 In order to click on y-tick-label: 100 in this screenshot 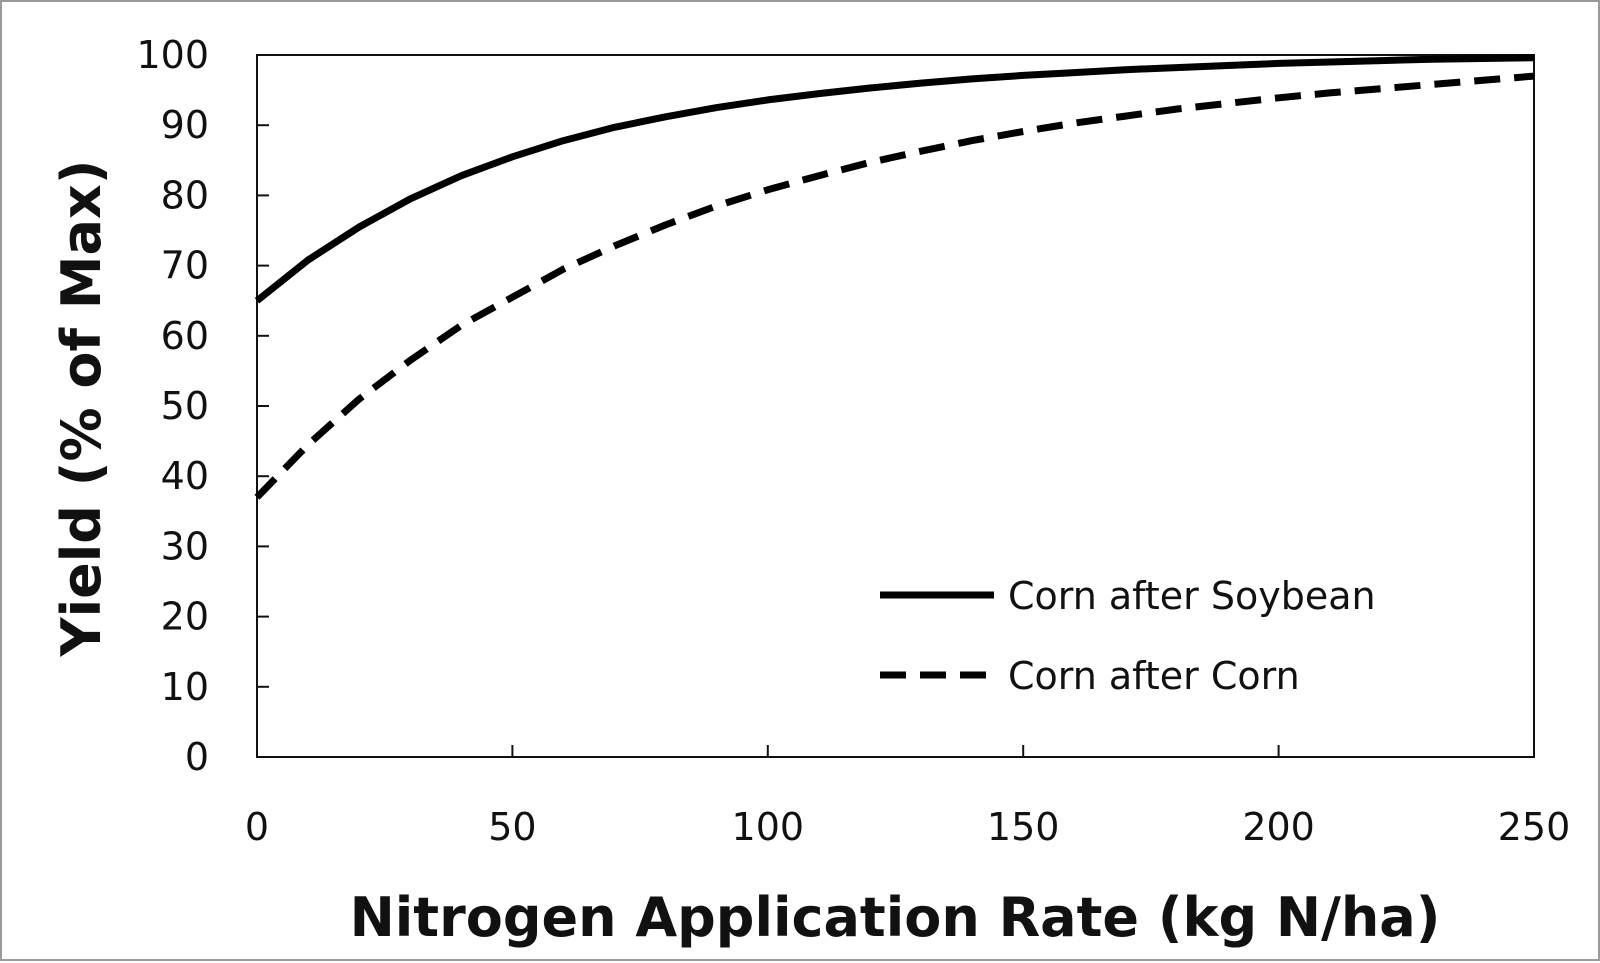, I will do `click(172, 55)`.